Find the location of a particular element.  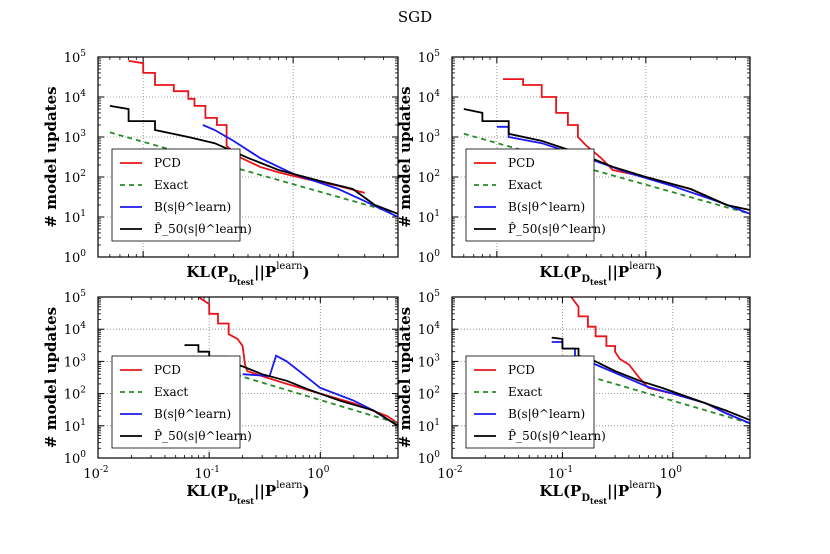

figure-title: SGD is located at coordinates (415, 17).